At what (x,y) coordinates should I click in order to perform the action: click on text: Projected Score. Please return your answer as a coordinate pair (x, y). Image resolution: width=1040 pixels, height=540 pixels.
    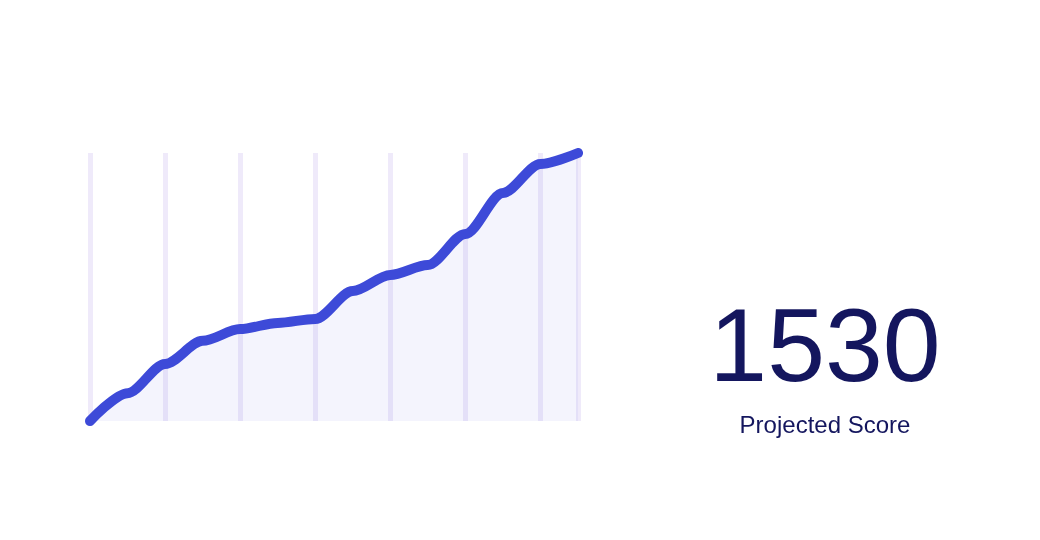
    Looking at the image, I should click on (825, 425).